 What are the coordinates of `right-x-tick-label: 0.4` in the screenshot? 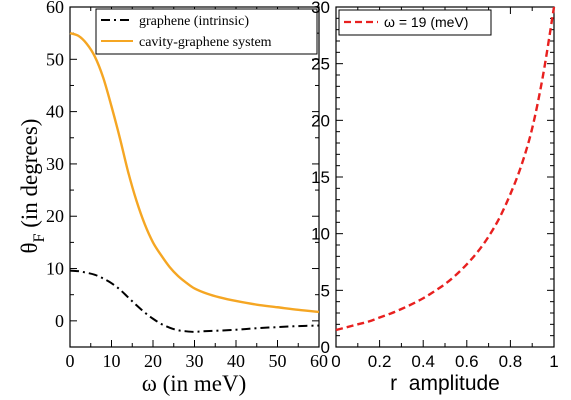 It's located at (423, 361).